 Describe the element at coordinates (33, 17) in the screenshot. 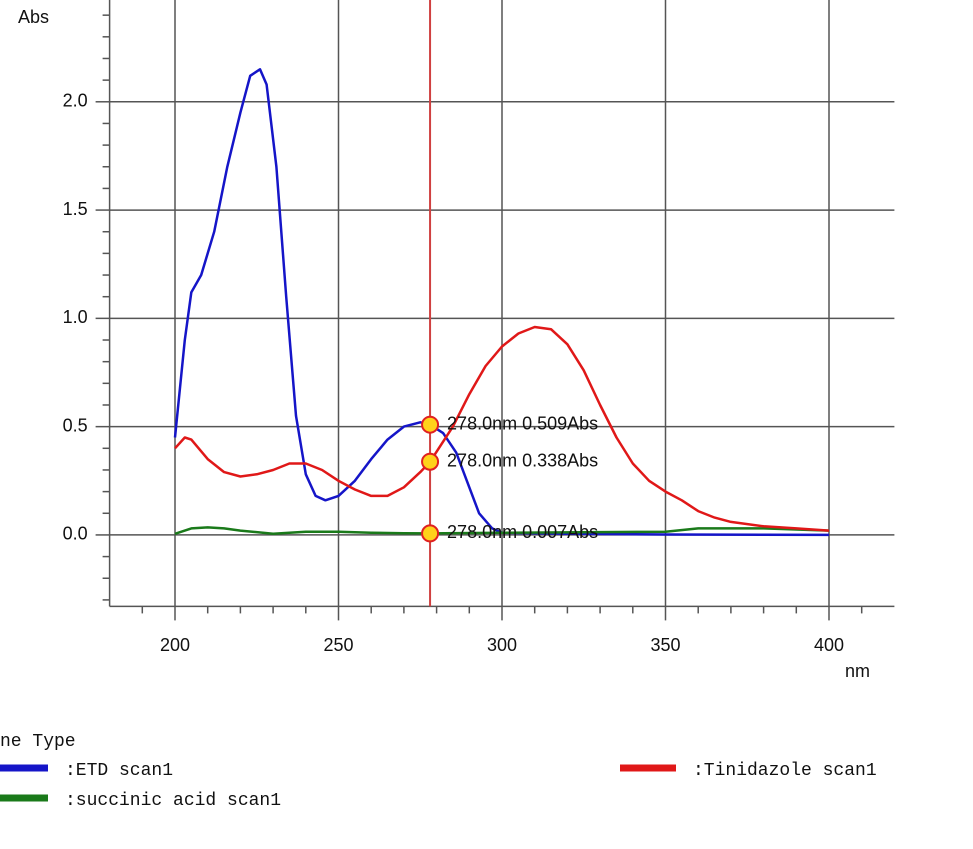

I see `y-axis-label: Abs` at that location.